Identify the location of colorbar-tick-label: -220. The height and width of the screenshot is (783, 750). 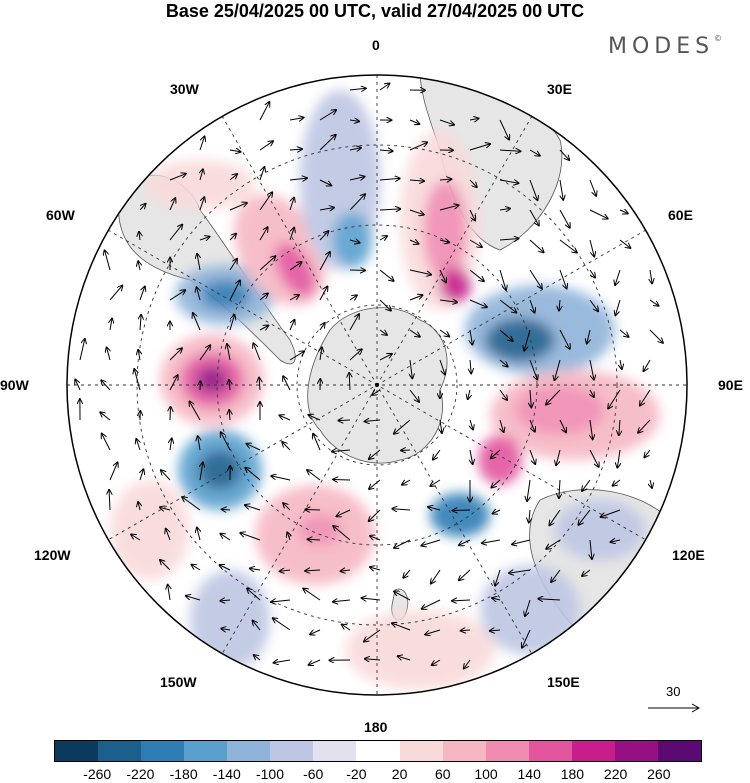
(140, 774).